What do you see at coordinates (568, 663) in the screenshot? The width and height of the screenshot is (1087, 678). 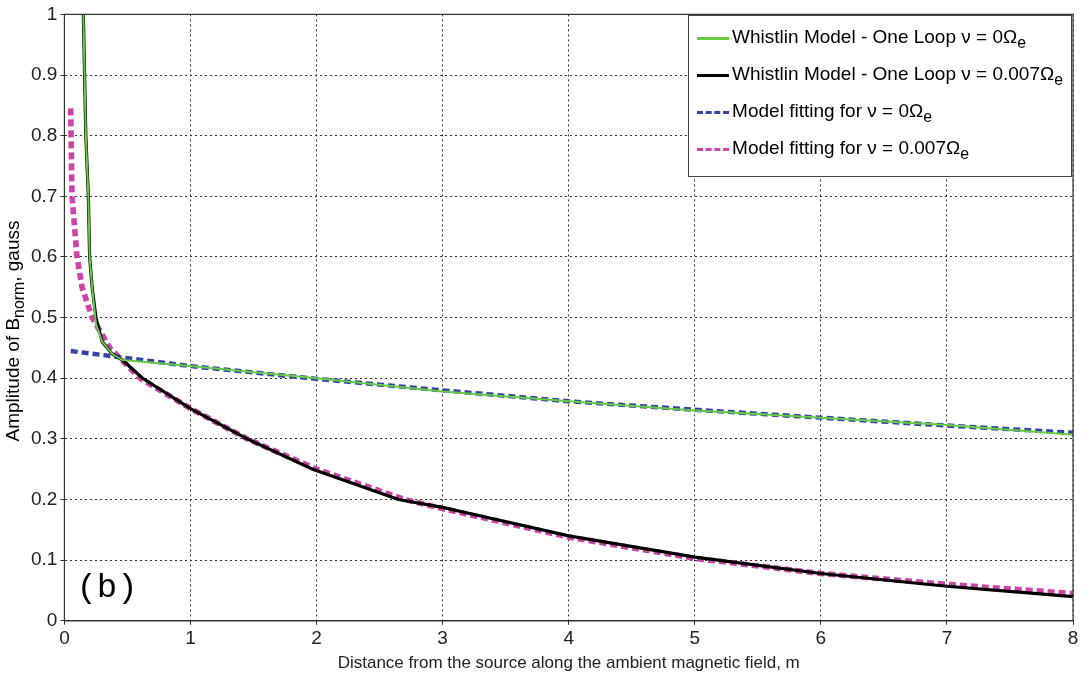 I see `x-axis-title: Distance from the source along the ambient magnetic field, m` at bounding box center [568, 663].